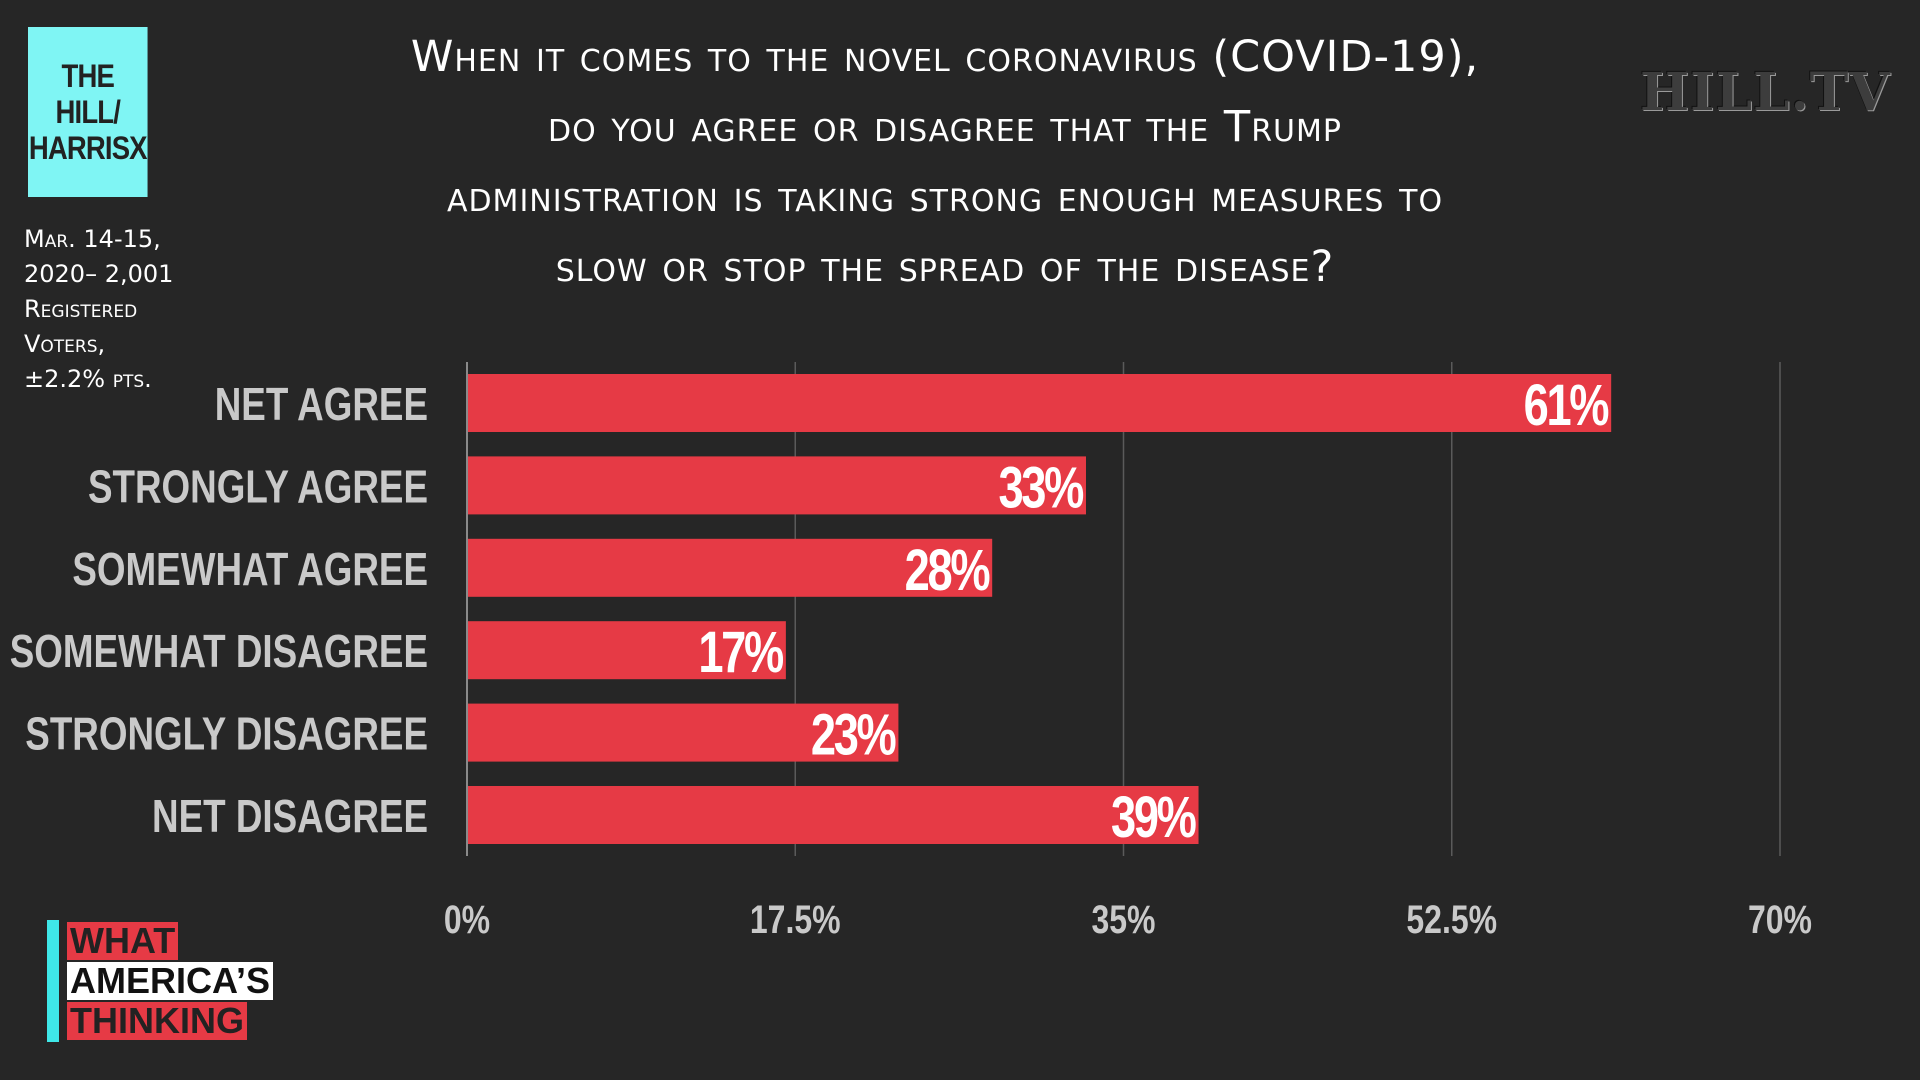  Describe the element at coordinates (947, 571) in the screenshot. I see `bar-value-label: 28%` at that location.